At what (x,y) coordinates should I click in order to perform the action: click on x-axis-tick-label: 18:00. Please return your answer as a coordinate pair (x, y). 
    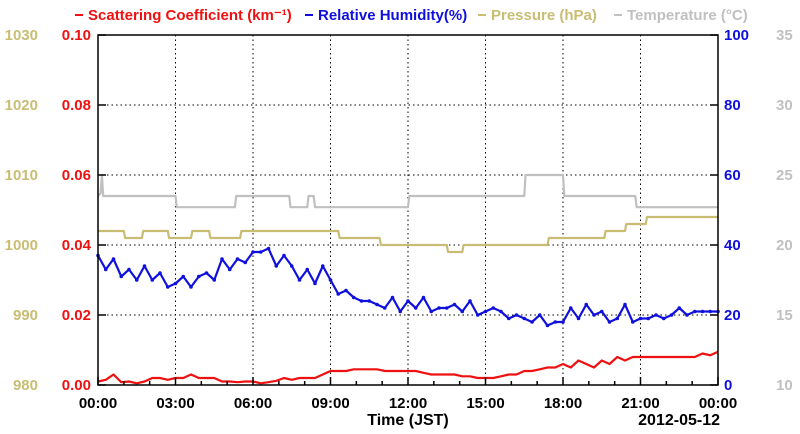
    Looking at the image, I should click on (563, 403).